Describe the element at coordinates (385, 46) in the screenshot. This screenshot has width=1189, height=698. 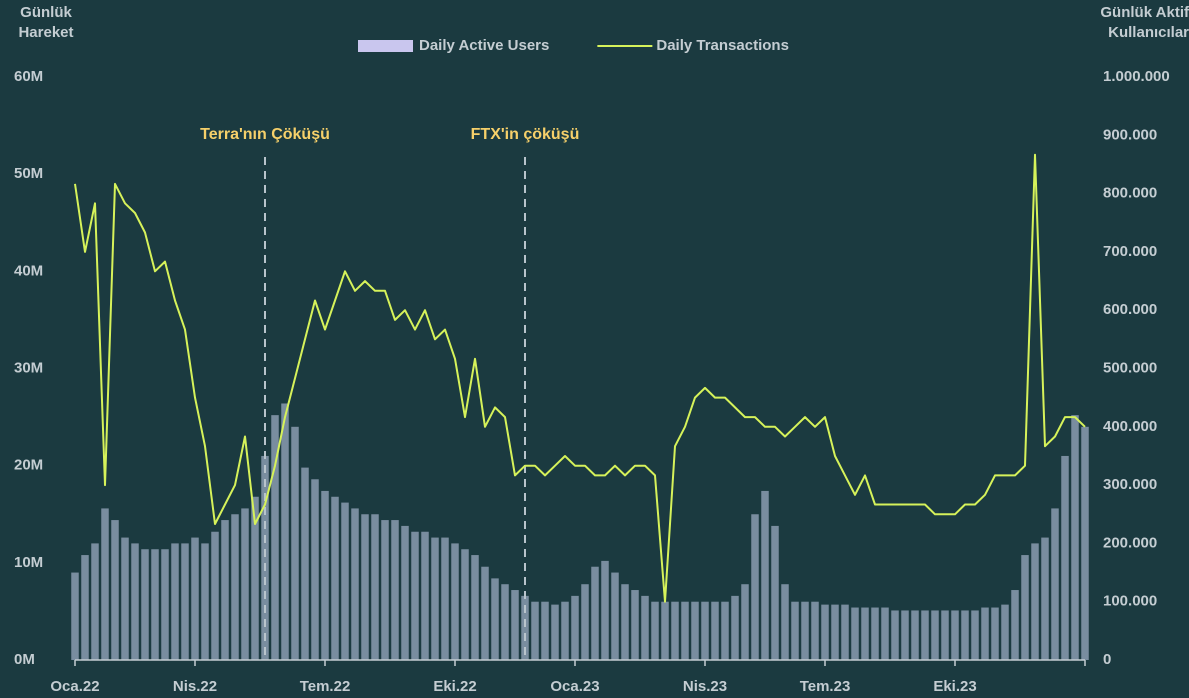
I see `legend-swatch` at that location.